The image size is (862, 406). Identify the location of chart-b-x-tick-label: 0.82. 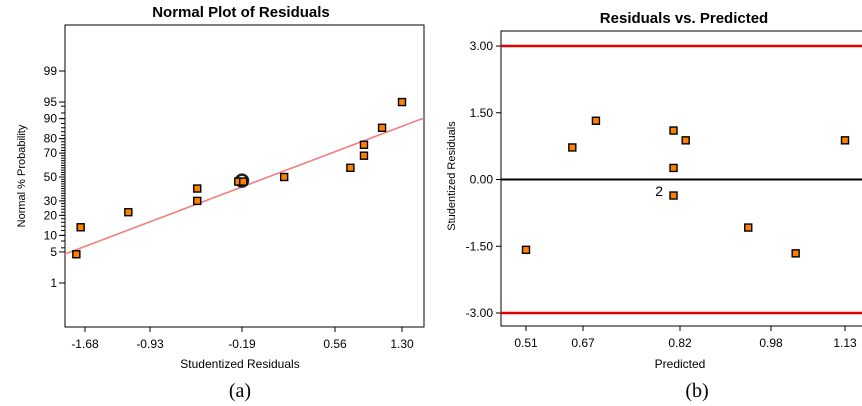
(680, 343).